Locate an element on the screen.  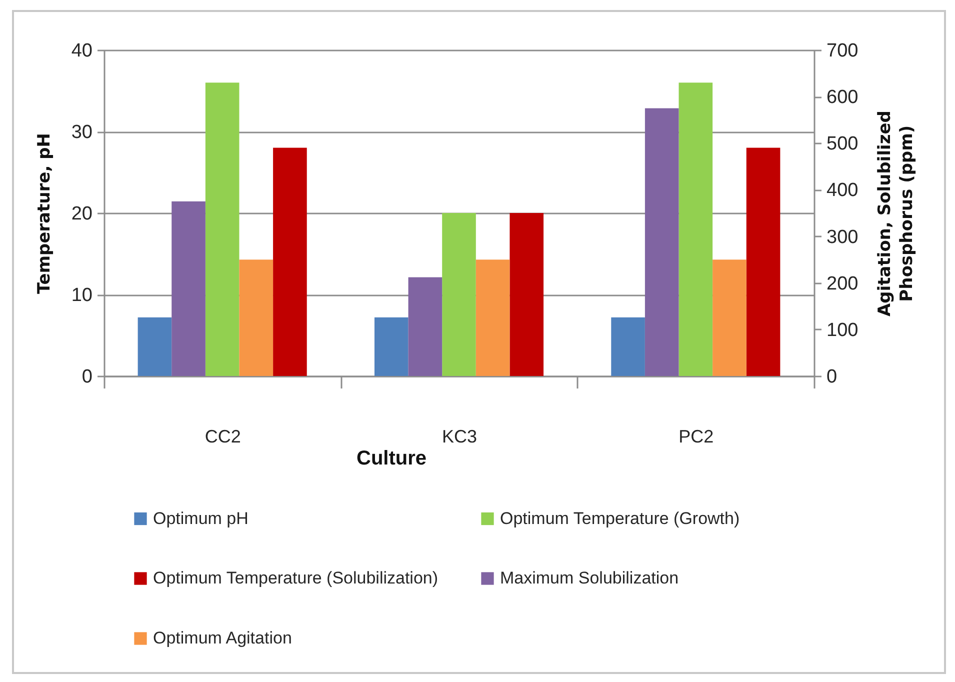
legend-label: Optimum Temperature (Solubilization) is located at coordinates (295, 578).